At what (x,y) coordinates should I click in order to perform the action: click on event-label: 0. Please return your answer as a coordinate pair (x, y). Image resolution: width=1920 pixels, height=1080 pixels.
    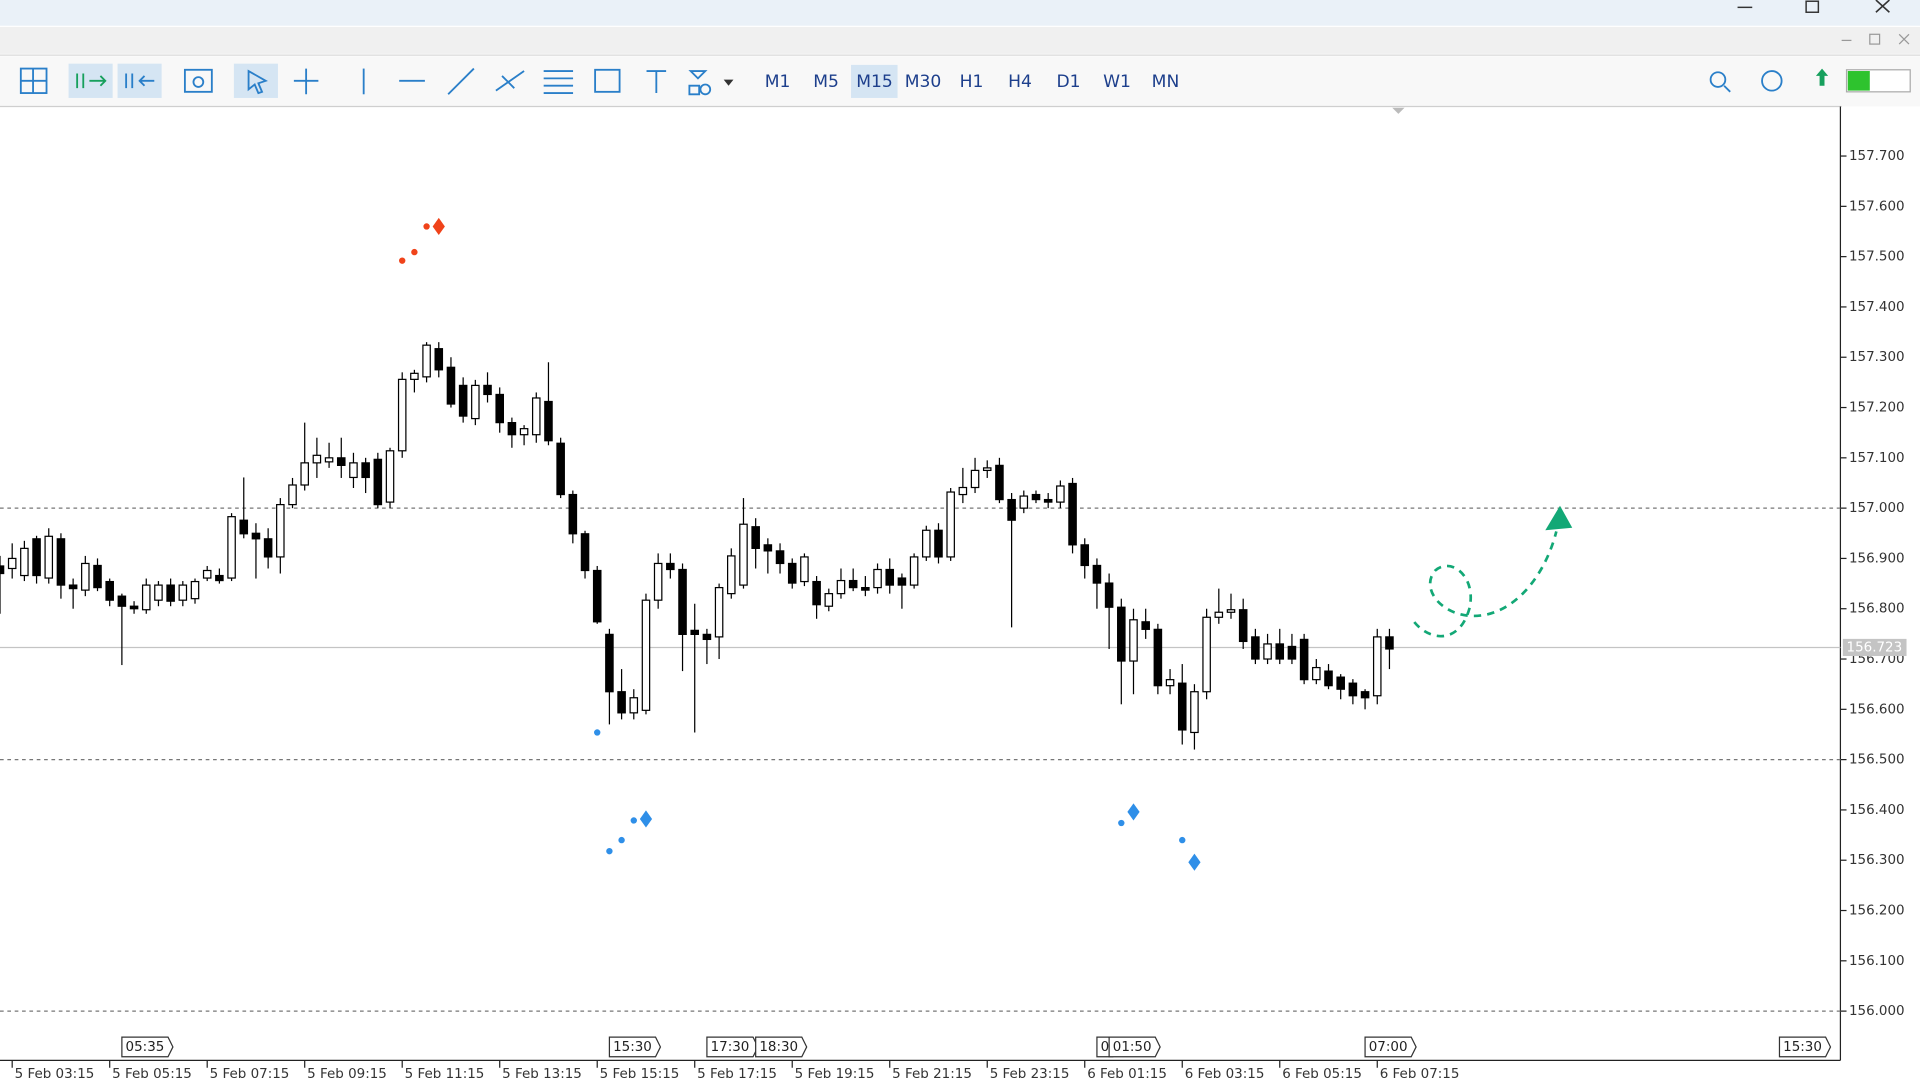
    Looking at the image, I should click on (1105, 1047).